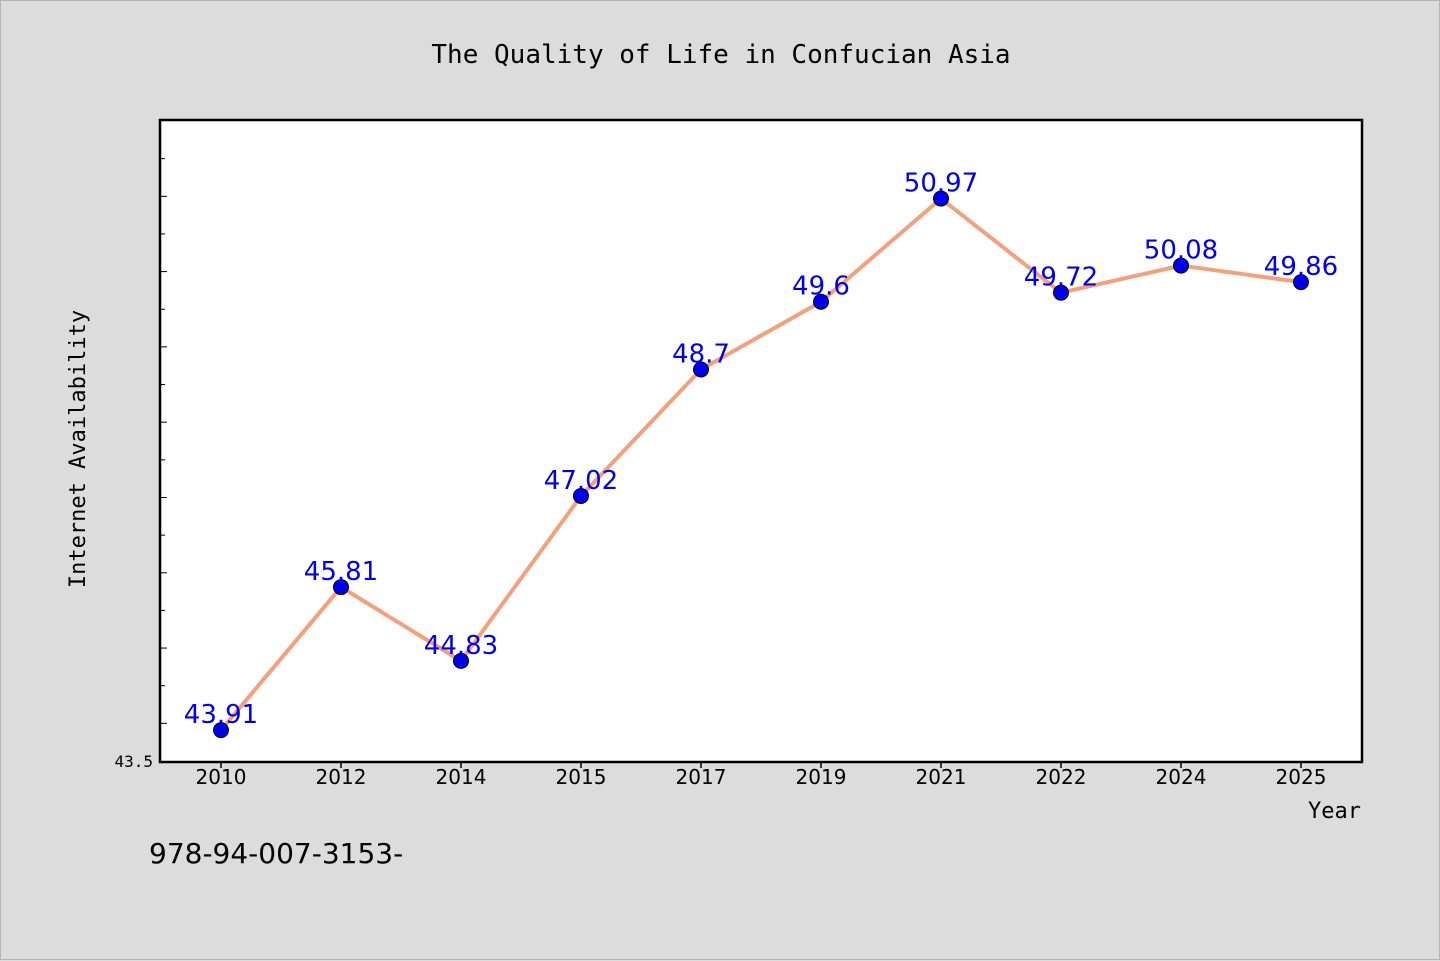 This screenshot has width=1440, height=961. I want to click on y-axis-label: Internet Availability, so click(78, 449).